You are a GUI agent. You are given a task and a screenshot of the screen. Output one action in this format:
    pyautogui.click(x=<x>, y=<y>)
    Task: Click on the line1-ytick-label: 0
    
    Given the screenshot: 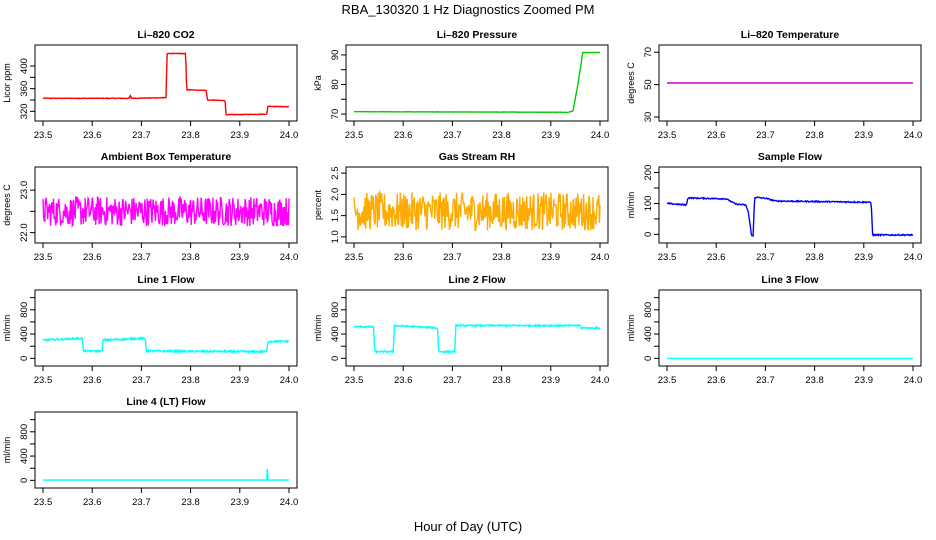 What is the action you would take?
    pyautogui.click(x=24, y=358)
    